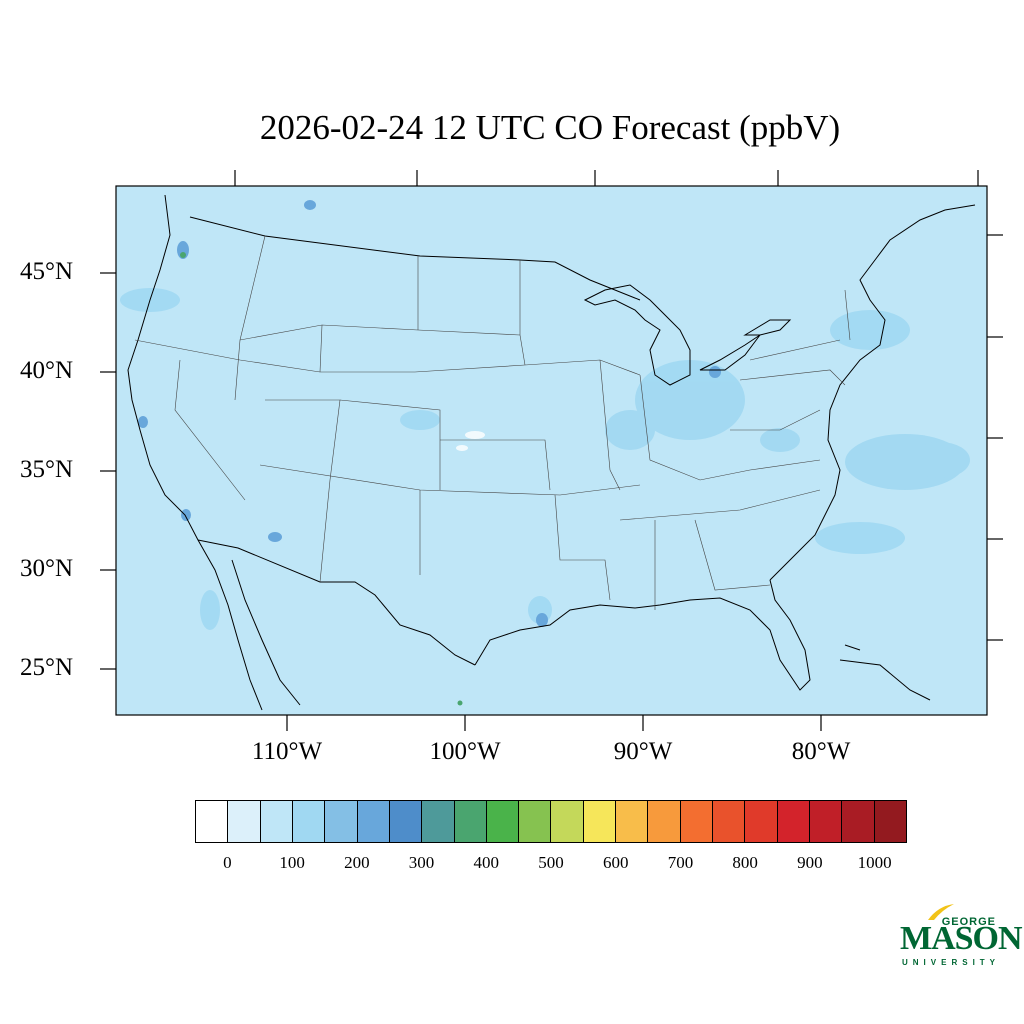 The width and height of the screenshot is (1024, 1024). Describe the element at coordinates (357, 862) in the screenshot. I see `colorbar-tick-label: 200` at that location.